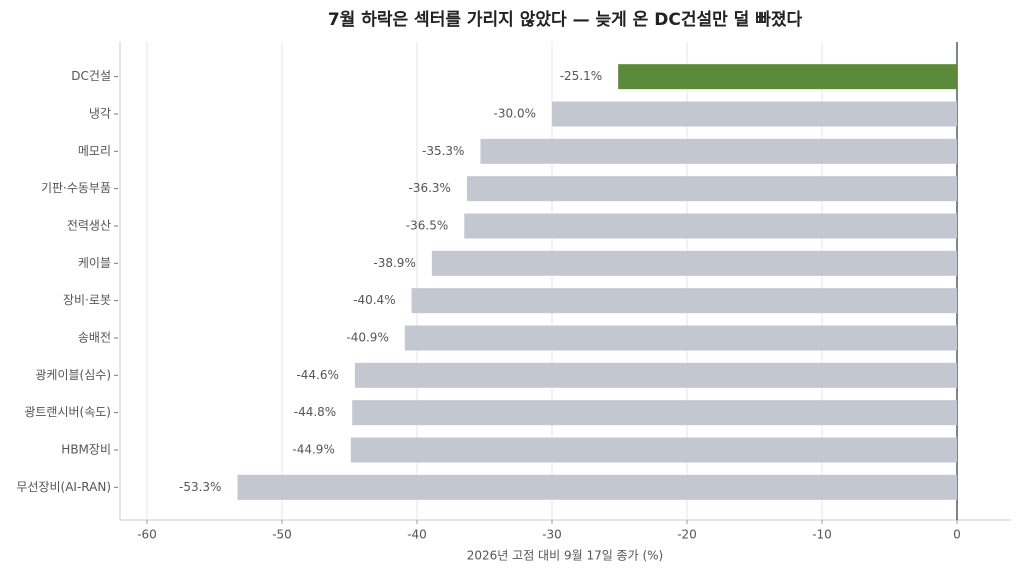 The image size is (1024, 576). What do you see at coordinates (822, 535) in the screenshot?
I see `x-tick-label: -10` at bounding box center [822, 535].